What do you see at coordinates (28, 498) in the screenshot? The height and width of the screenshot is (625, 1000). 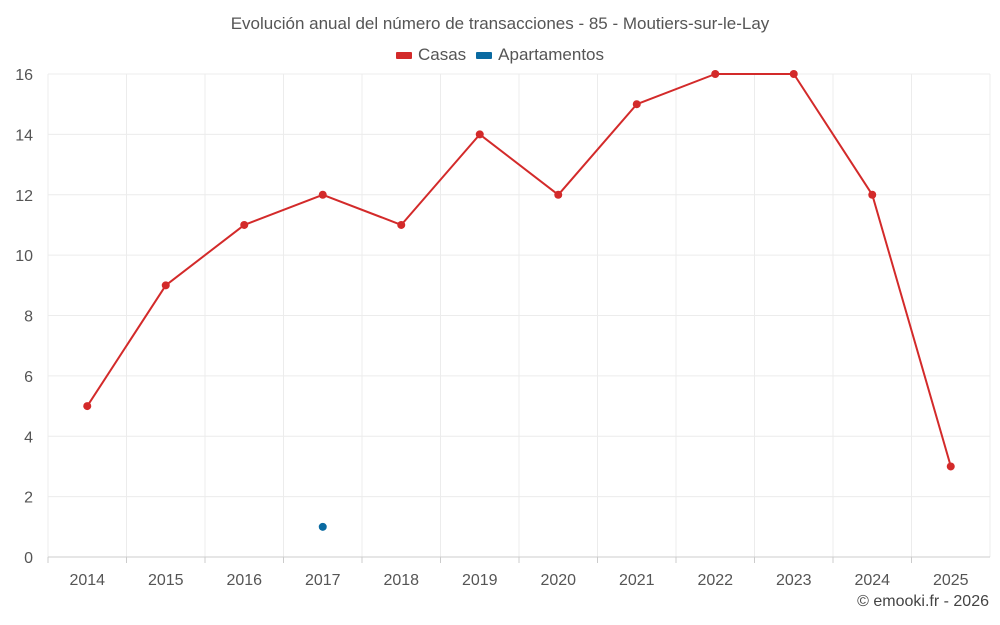 I see `y-tick-label: 2` at bounding box center [28, 498].